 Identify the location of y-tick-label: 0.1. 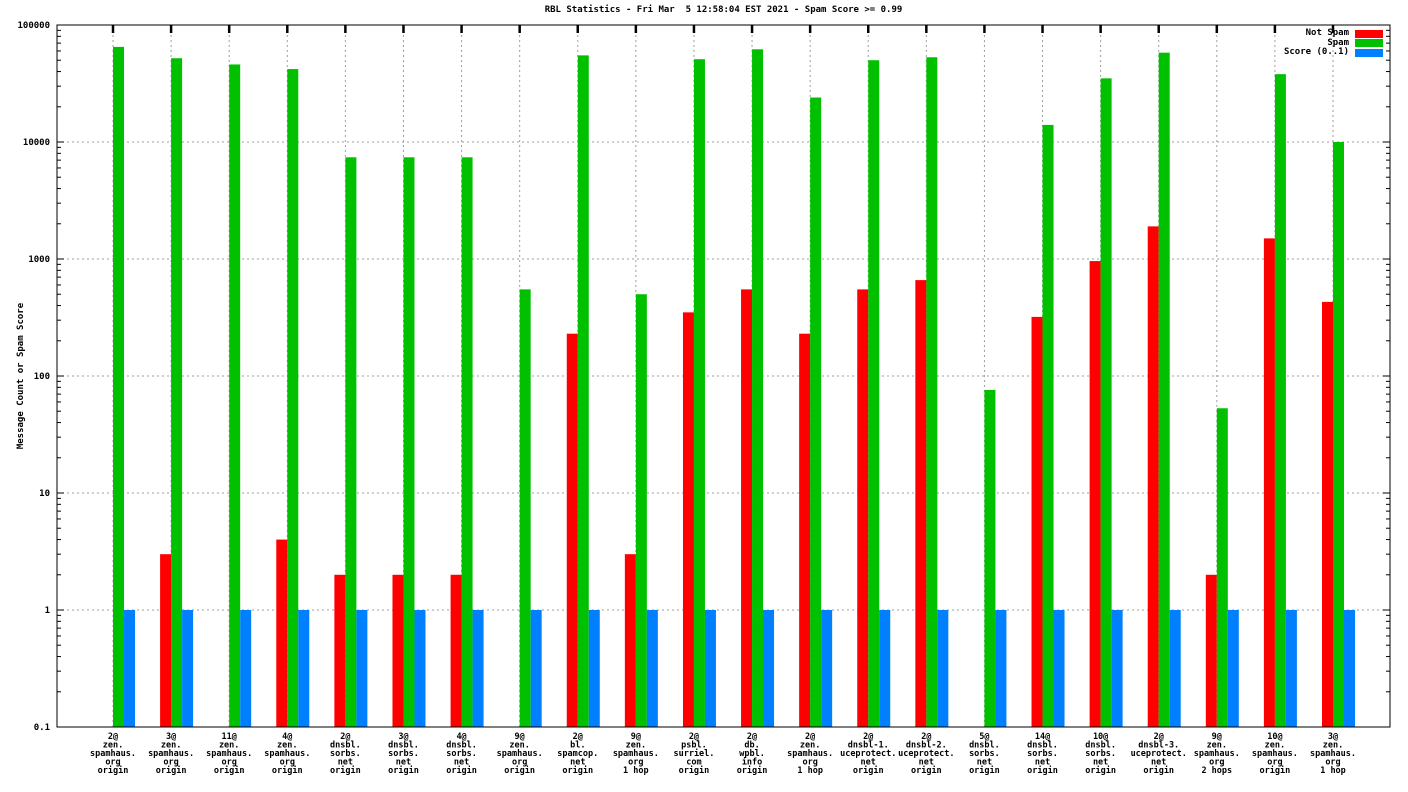
(42, 728).